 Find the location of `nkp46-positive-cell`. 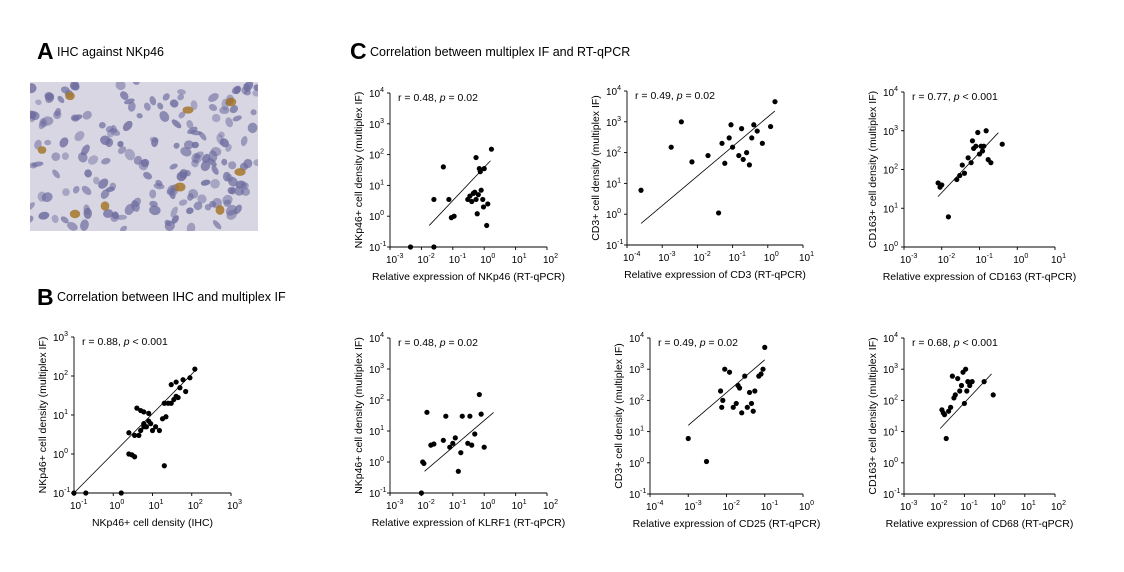

nkp46-positive-cell is located at coordinates (231, 102).